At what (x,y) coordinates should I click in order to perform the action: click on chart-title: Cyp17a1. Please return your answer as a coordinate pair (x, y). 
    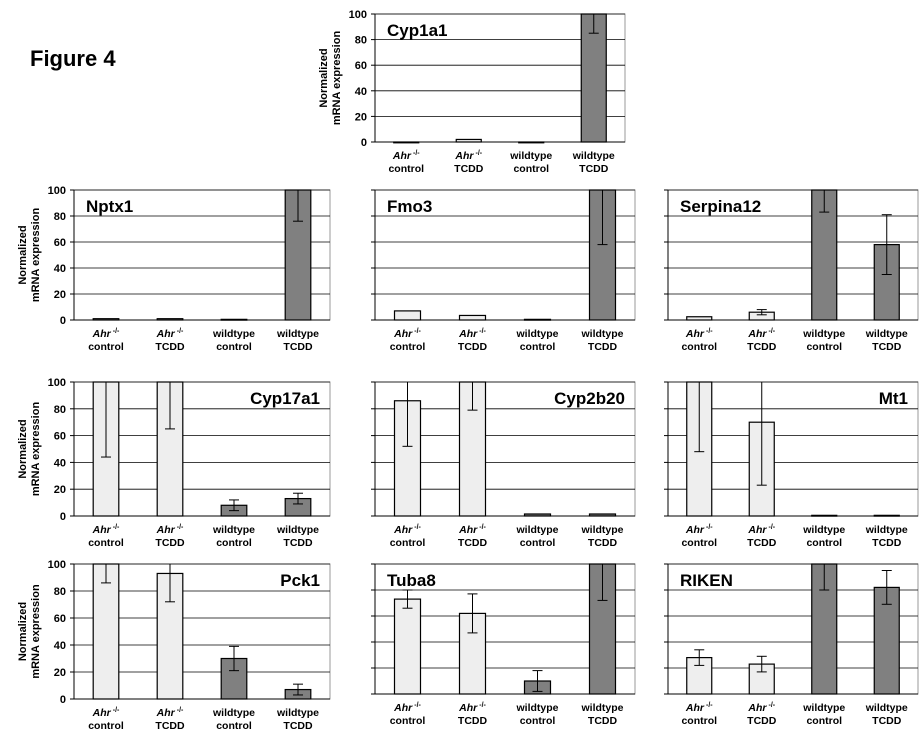
    Looking at the image, I should click on (285, 398).